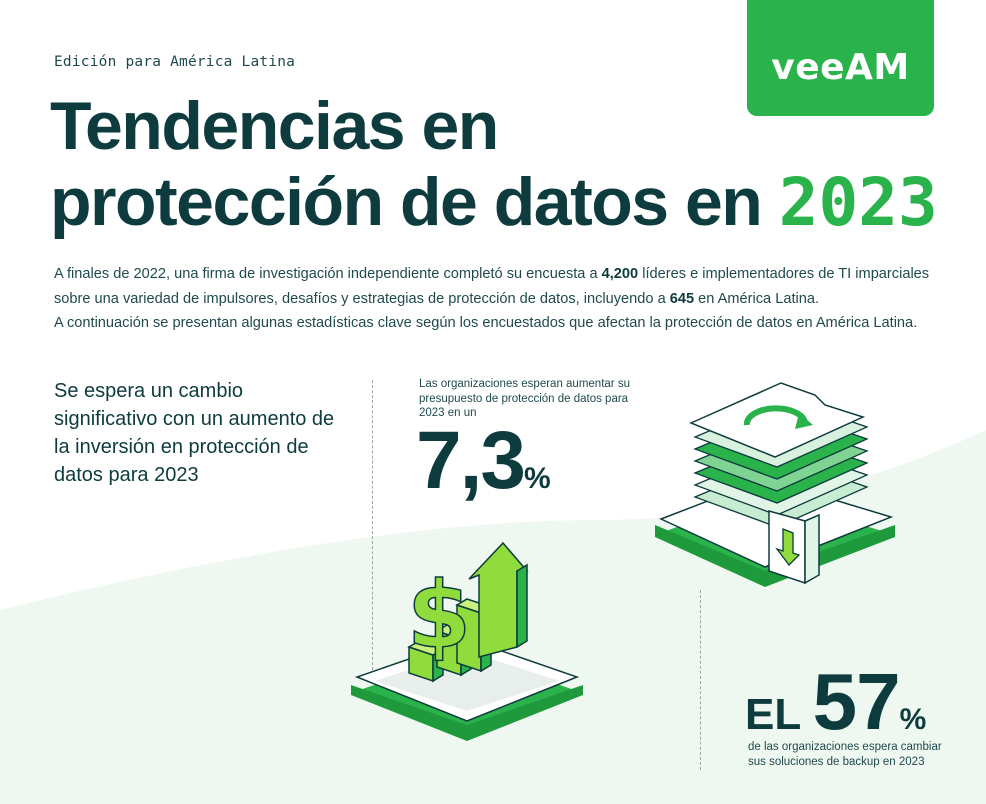 The image size is (986, 804). What do you see at coordinates (372, 525) in the screenshot?
I see `divider-left` at bounding box center [372, 525].